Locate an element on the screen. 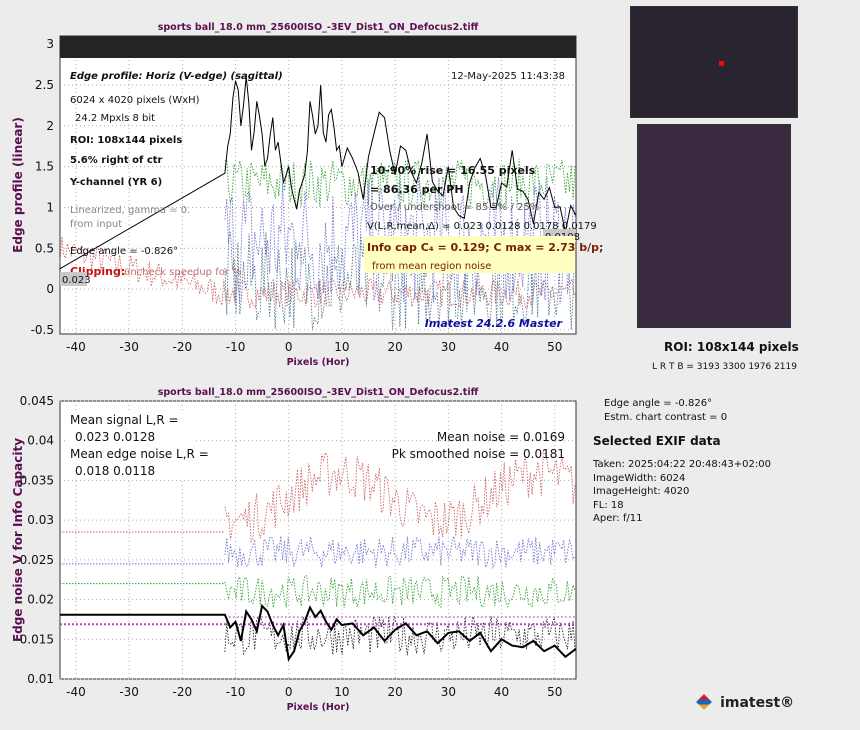  roi-lrtb: L R T B = 3193 3300 1976 2119 is located at coordinates (724, 367).